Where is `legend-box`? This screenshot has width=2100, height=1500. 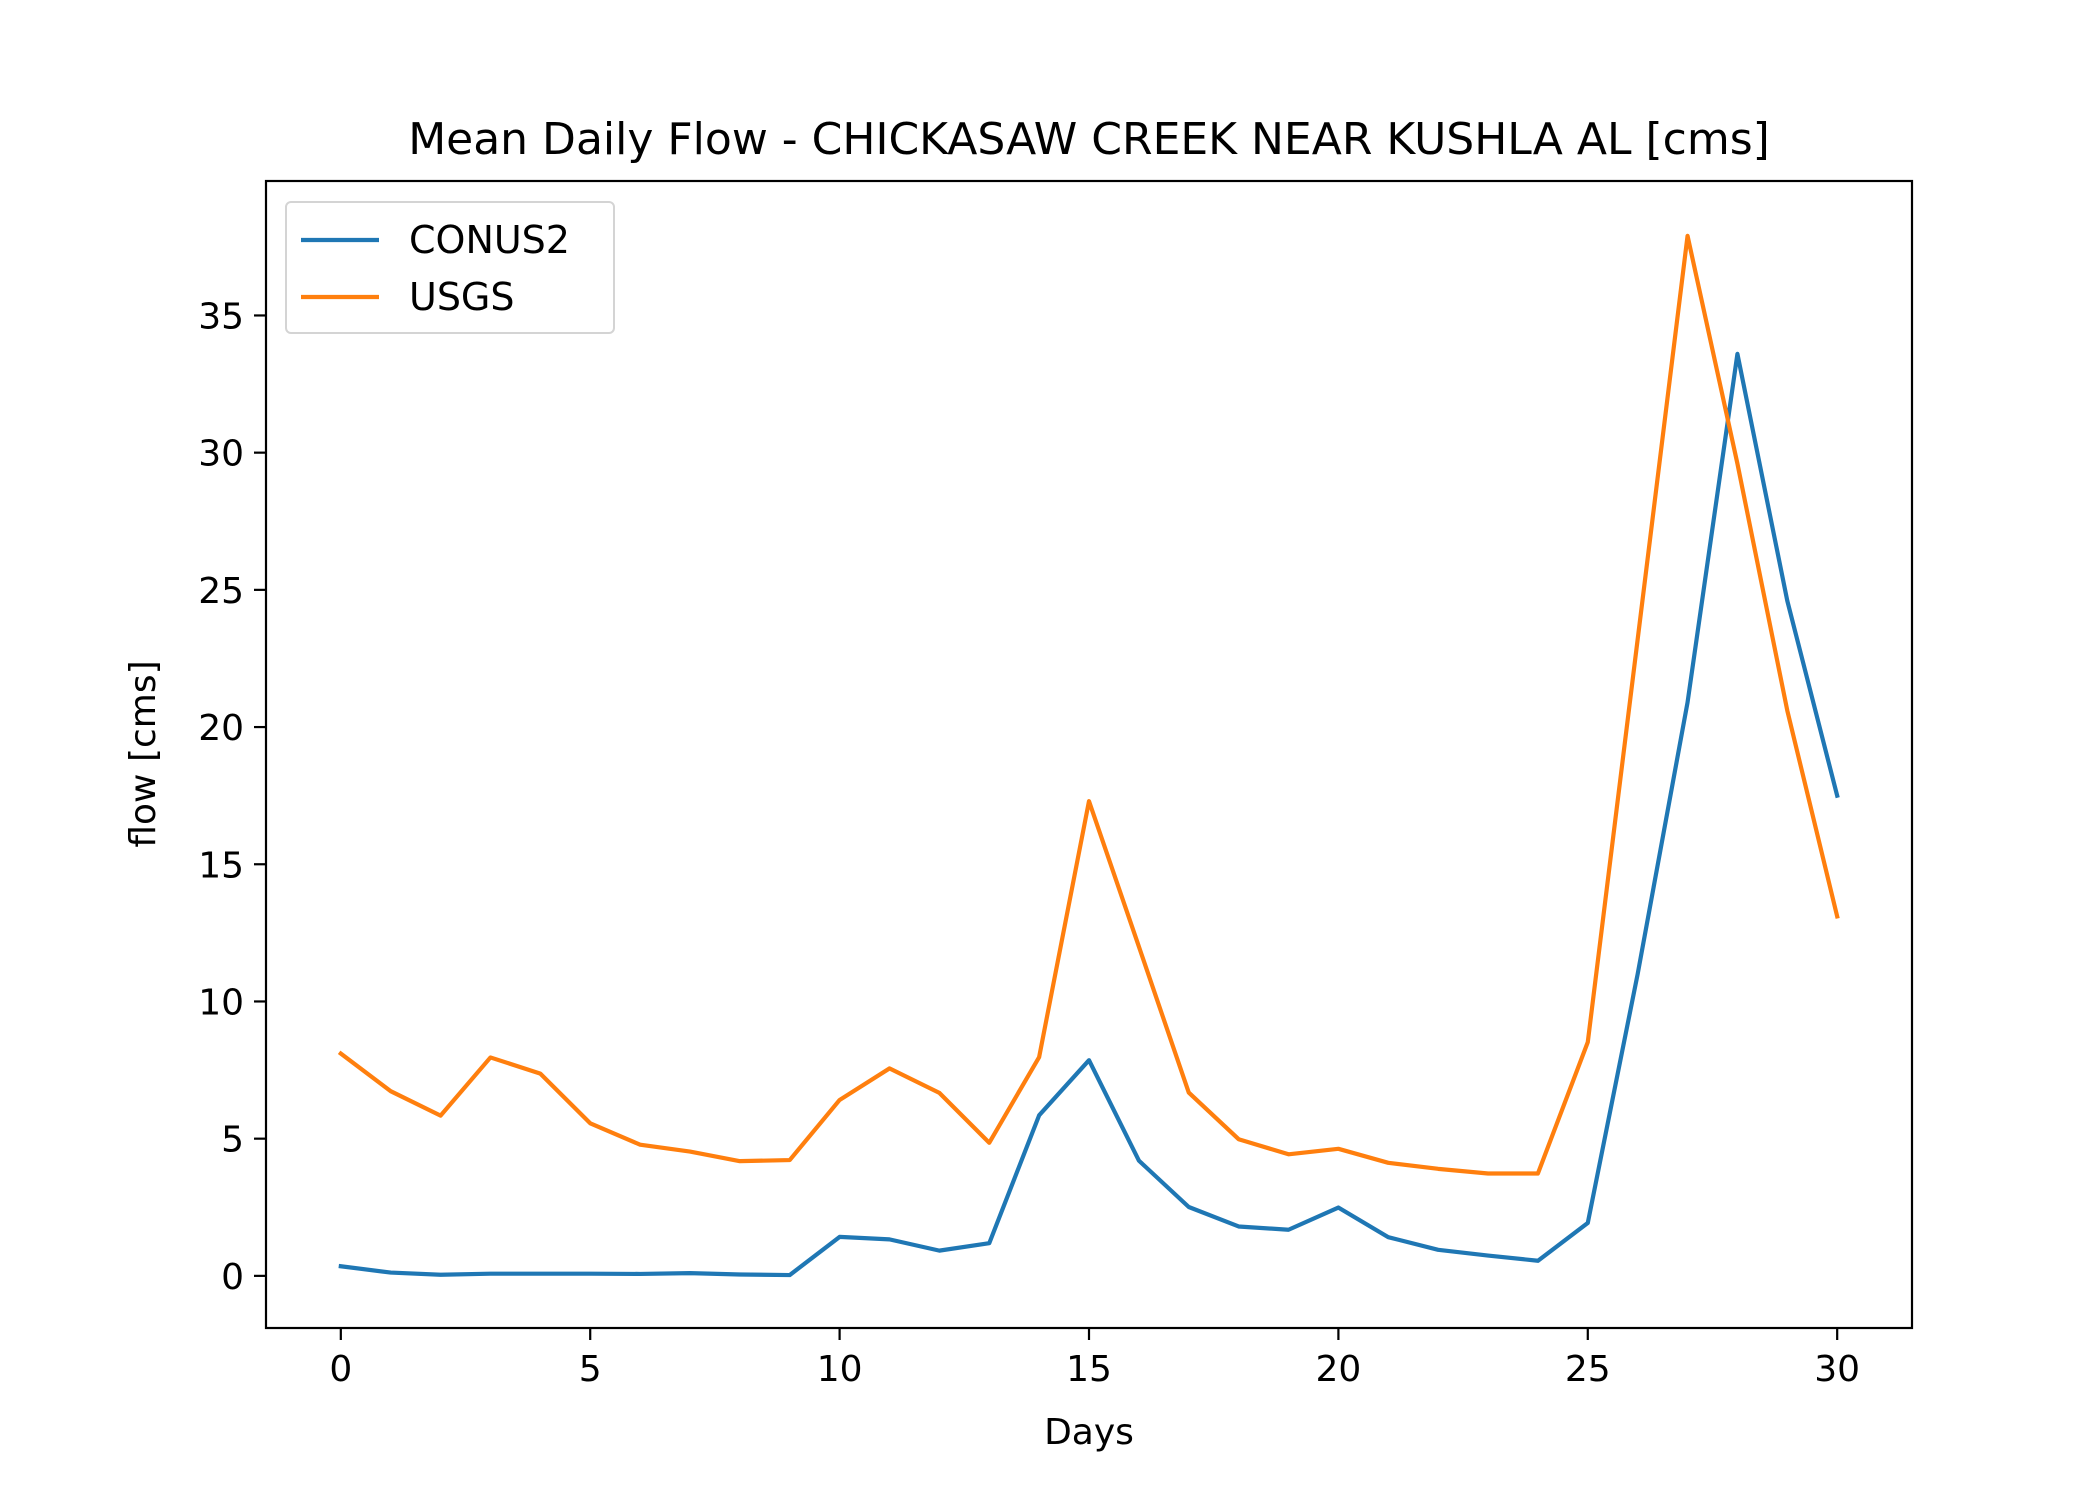 legend-box is located at coordinates (450, 267).